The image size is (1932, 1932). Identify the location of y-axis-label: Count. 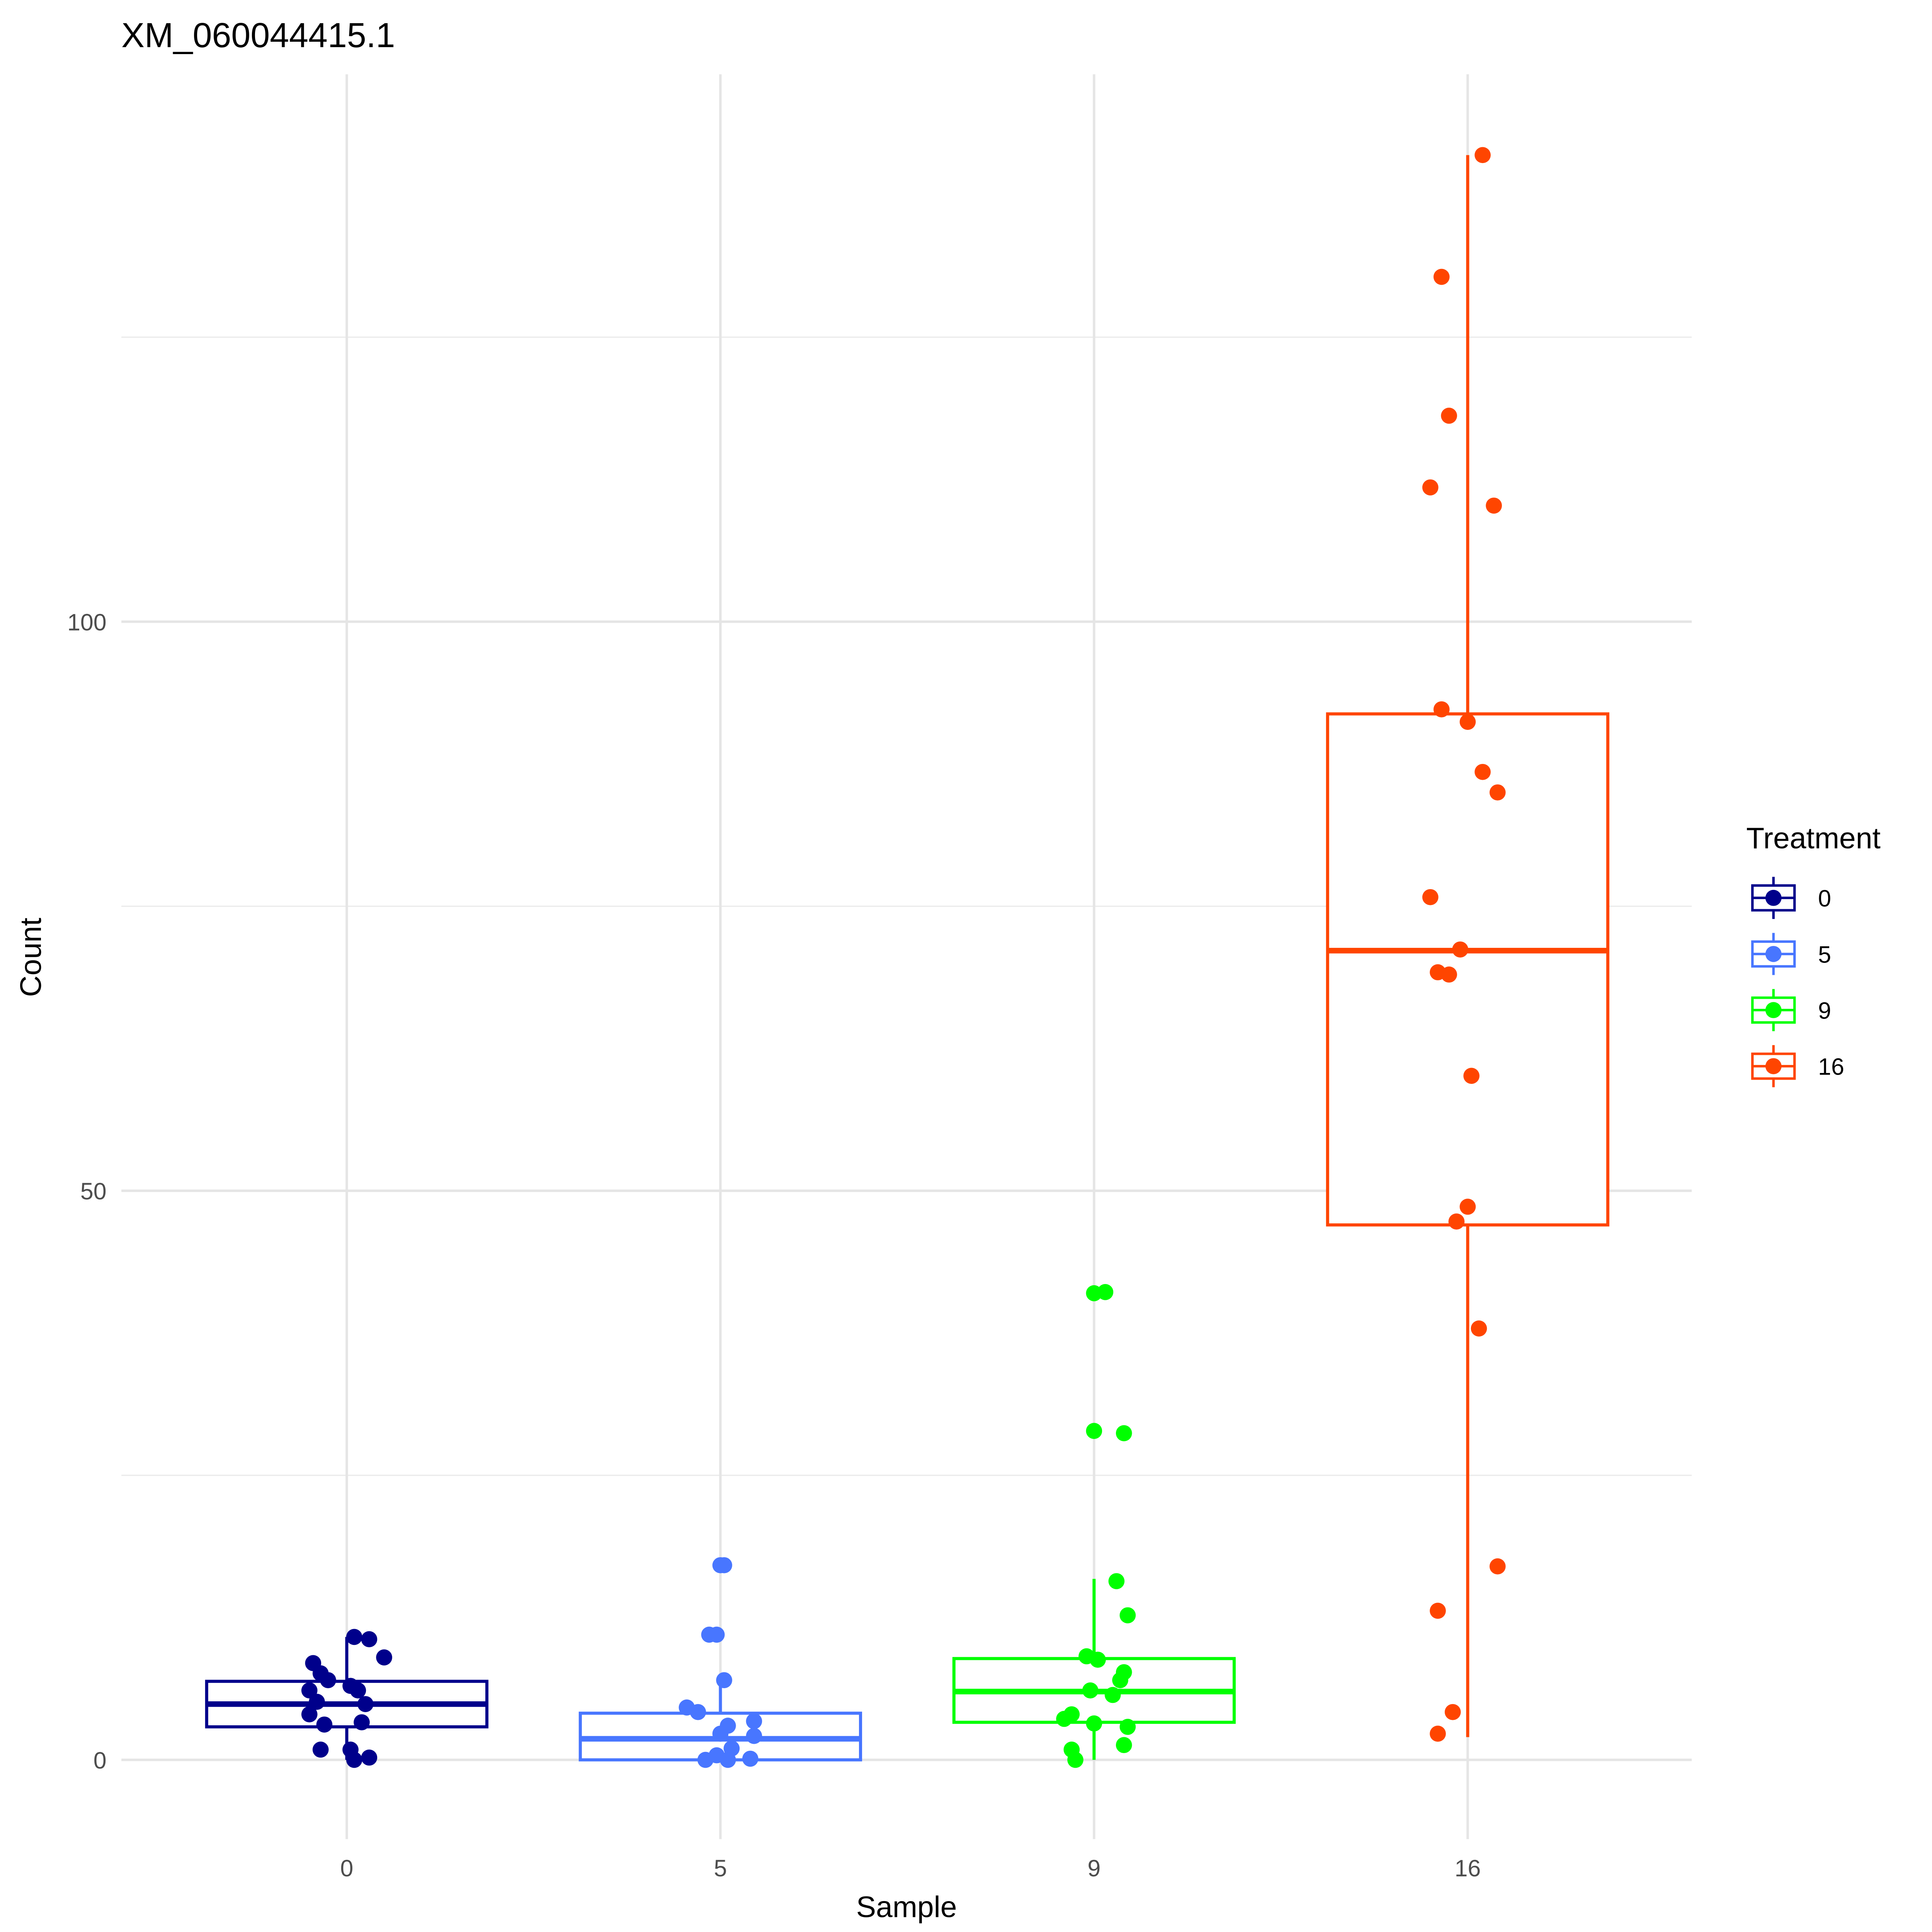
(31, 957).